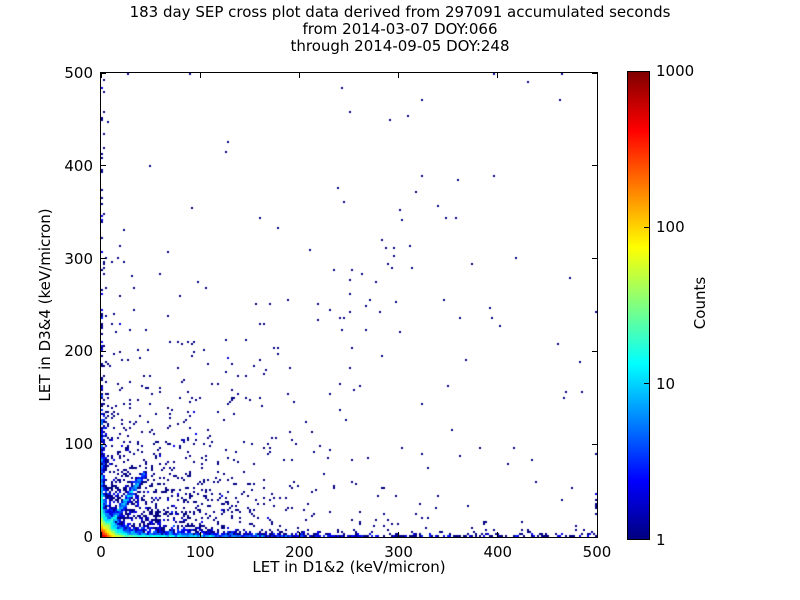  Describe the element at coordinates (666, 383) in the screenshot. I see `colorbar-tick-label: 10` at that location.